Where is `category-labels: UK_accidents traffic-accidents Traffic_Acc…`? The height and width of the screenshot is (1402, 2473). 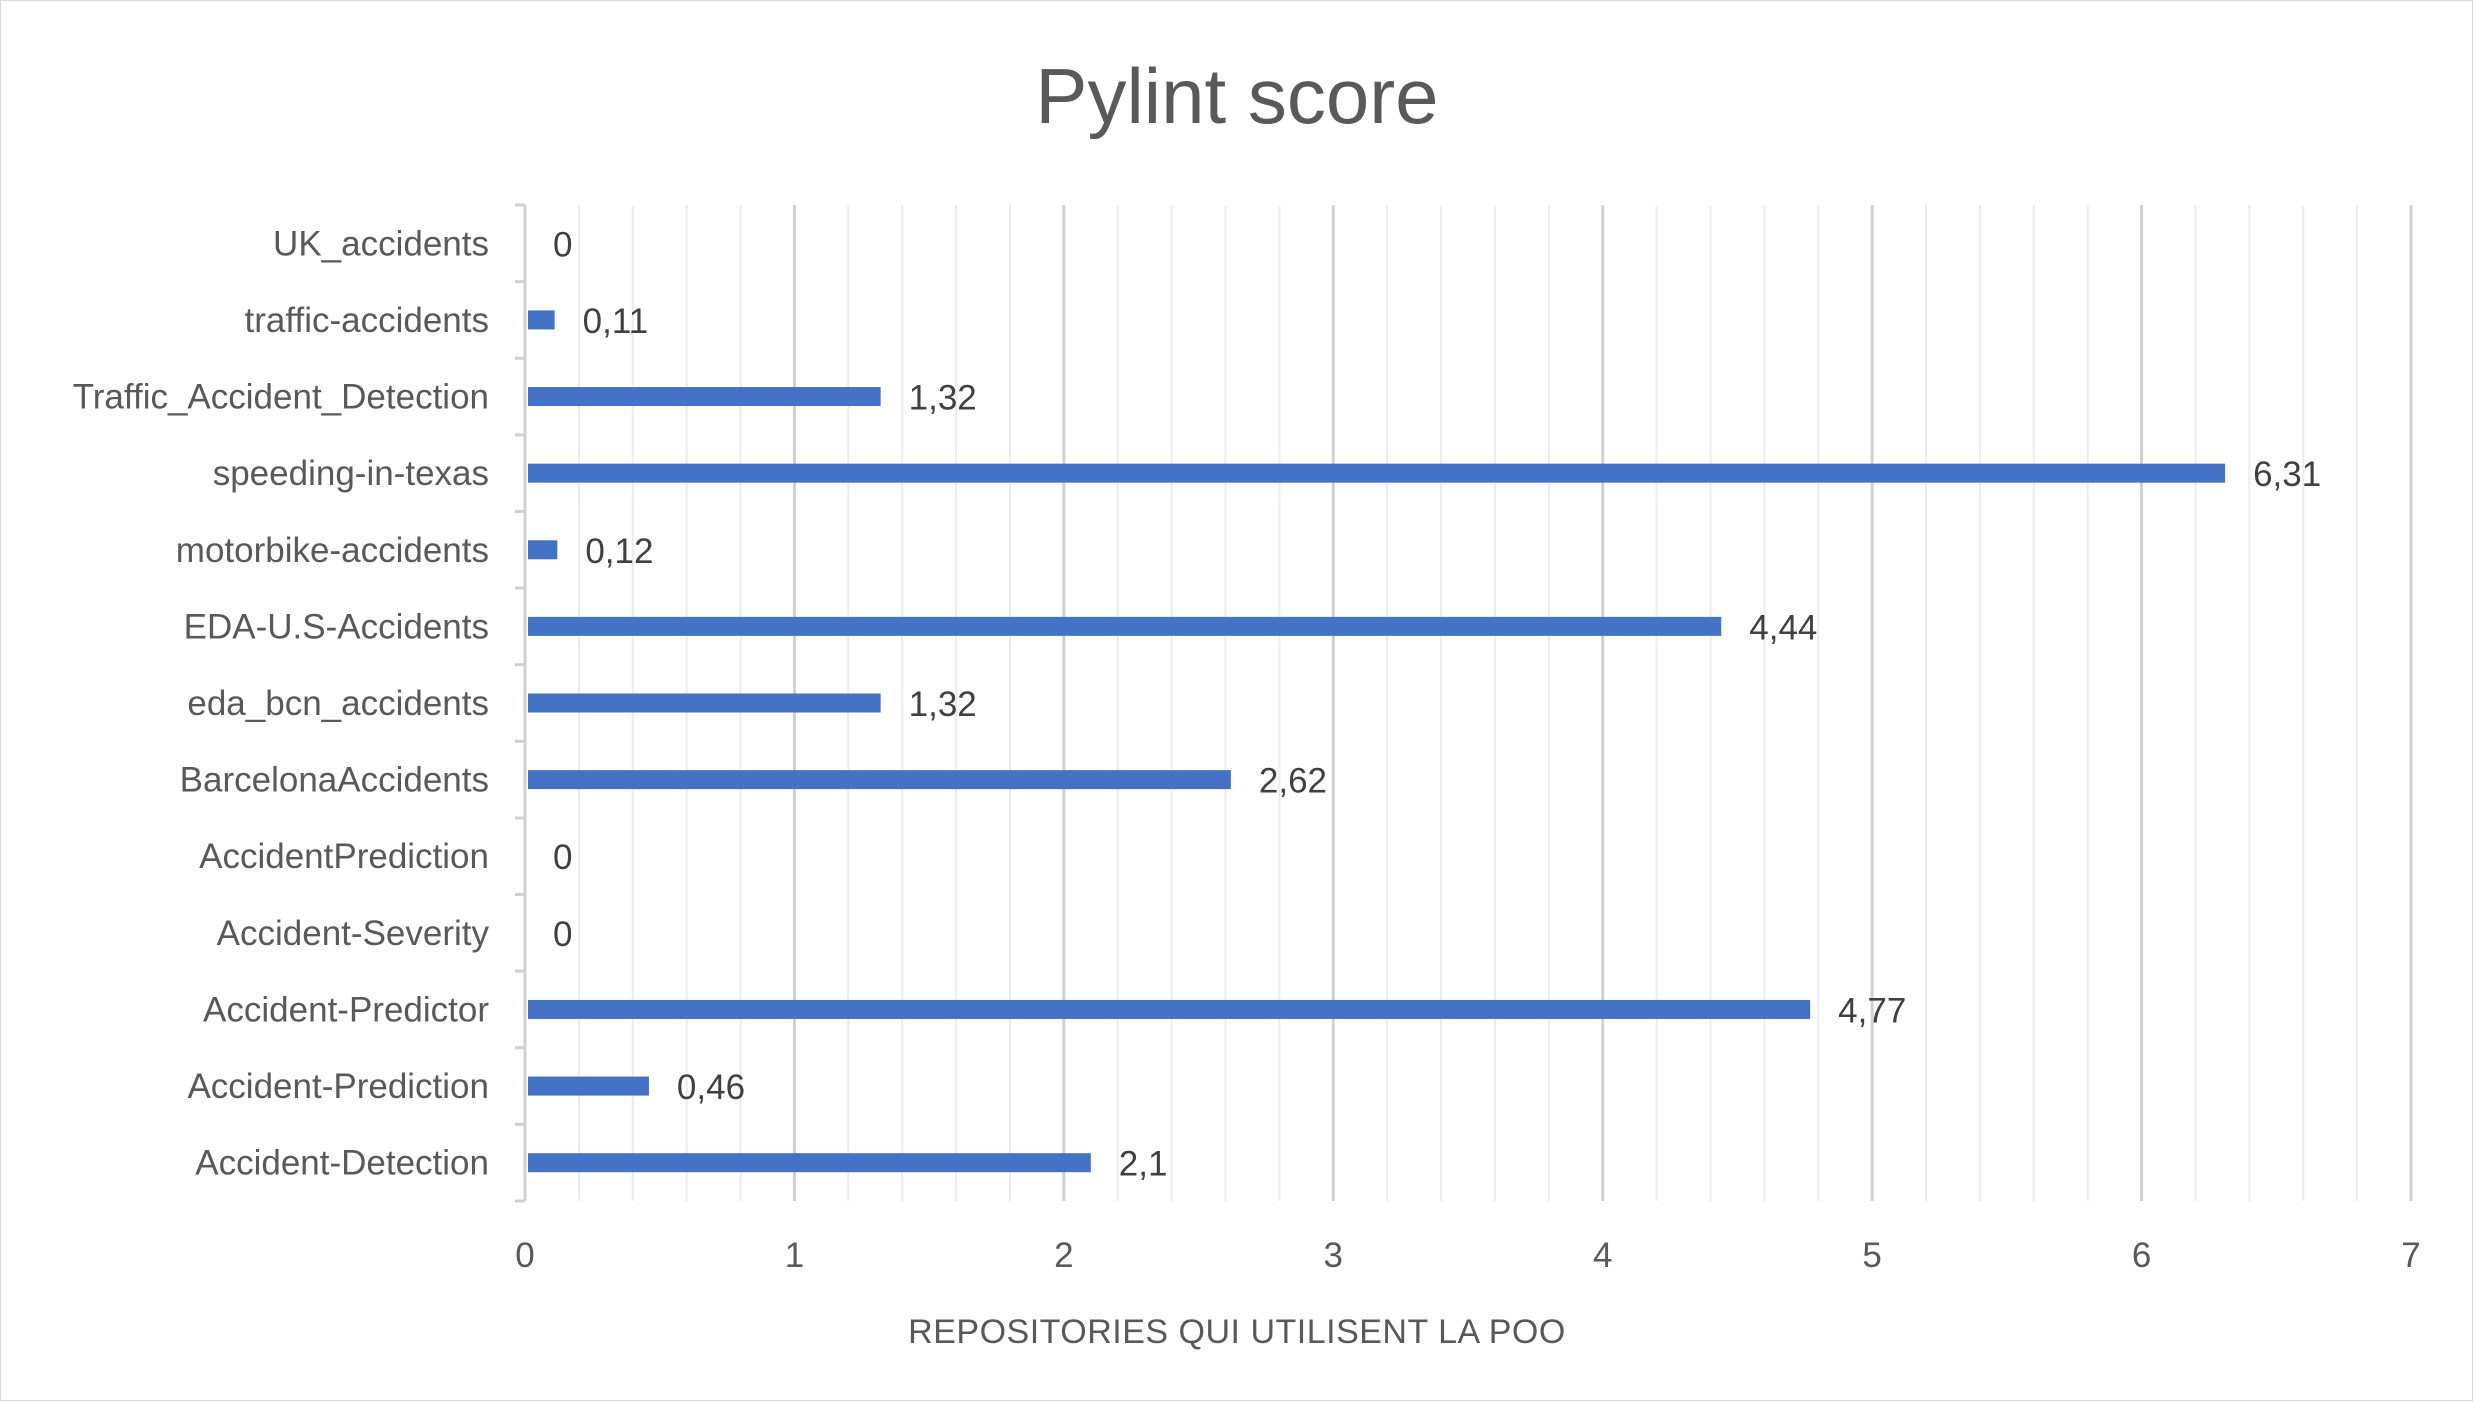
category-labels: UK_accidents traffic-accidents Traffic_Acc… is located at coordinates (281, 703).